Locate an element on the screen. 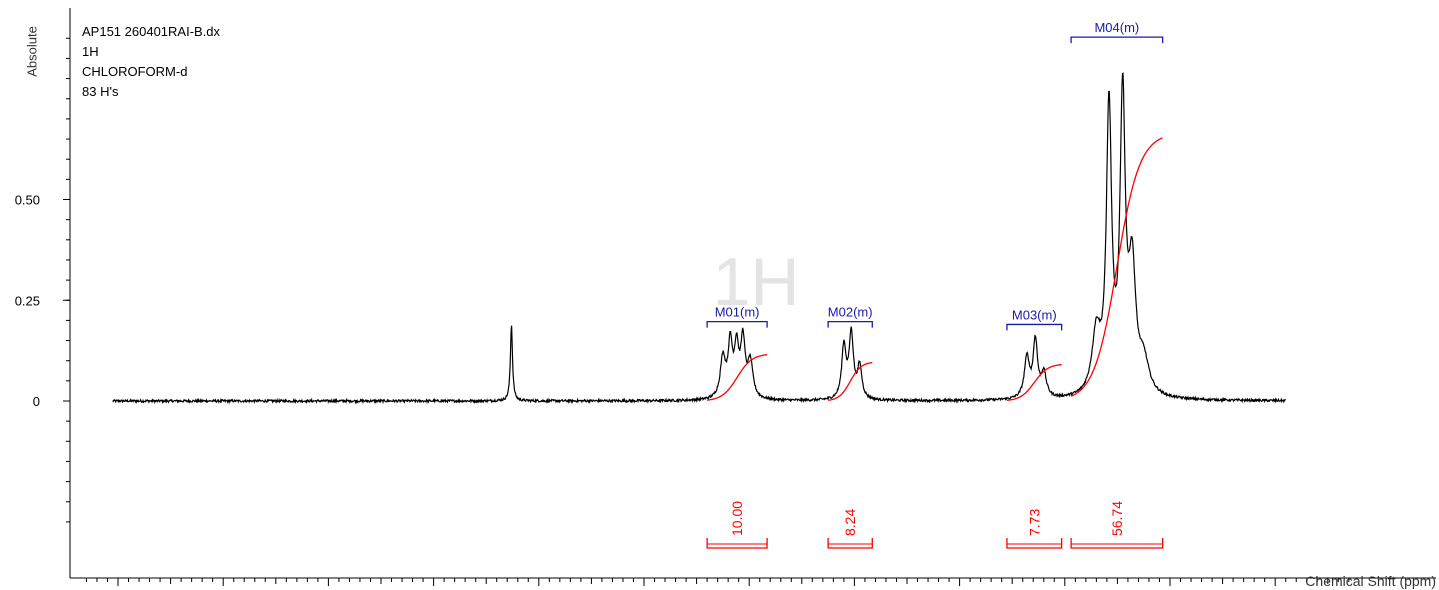  y-tick-label: 0.25 is located at coordinates (27, 300).